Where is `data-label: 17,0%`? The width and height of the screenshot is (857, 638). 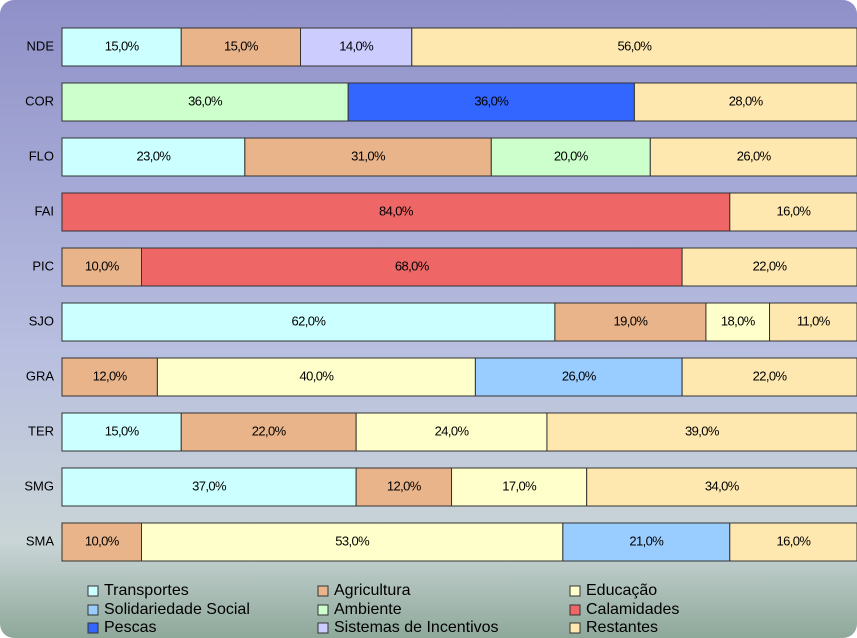
data-label: 17,0% is located at coordinates (519, 485).